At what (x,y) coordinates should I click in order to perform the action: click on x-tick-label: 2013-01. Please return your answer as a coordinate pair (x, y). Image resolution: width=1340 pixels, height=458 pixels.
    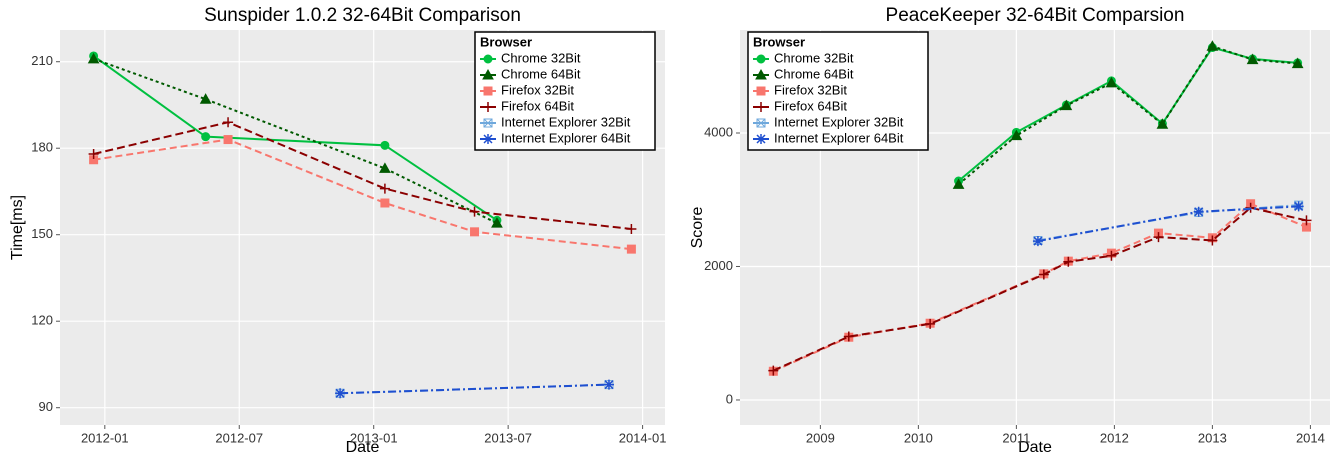
    Looking at the image, I should click on (374, 437).